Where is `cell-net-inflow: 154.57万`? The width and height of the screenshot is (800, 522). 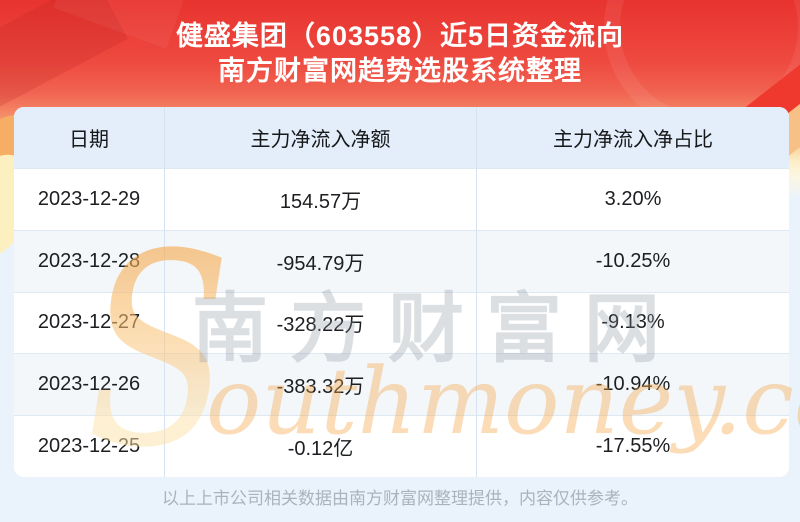 cell-net-inflow: 154.57万 is located at coordinates (321, 199).